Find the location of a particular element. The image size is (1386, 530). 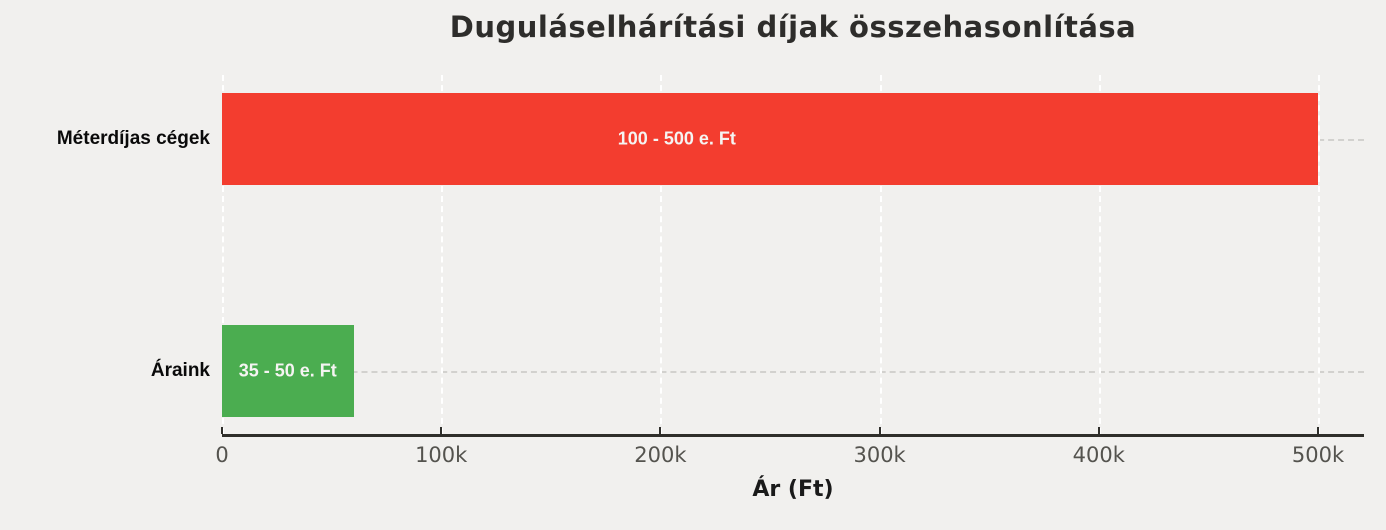

bar-value-label: 100 - 500 e. Ft is located at coordinates (676, 138).